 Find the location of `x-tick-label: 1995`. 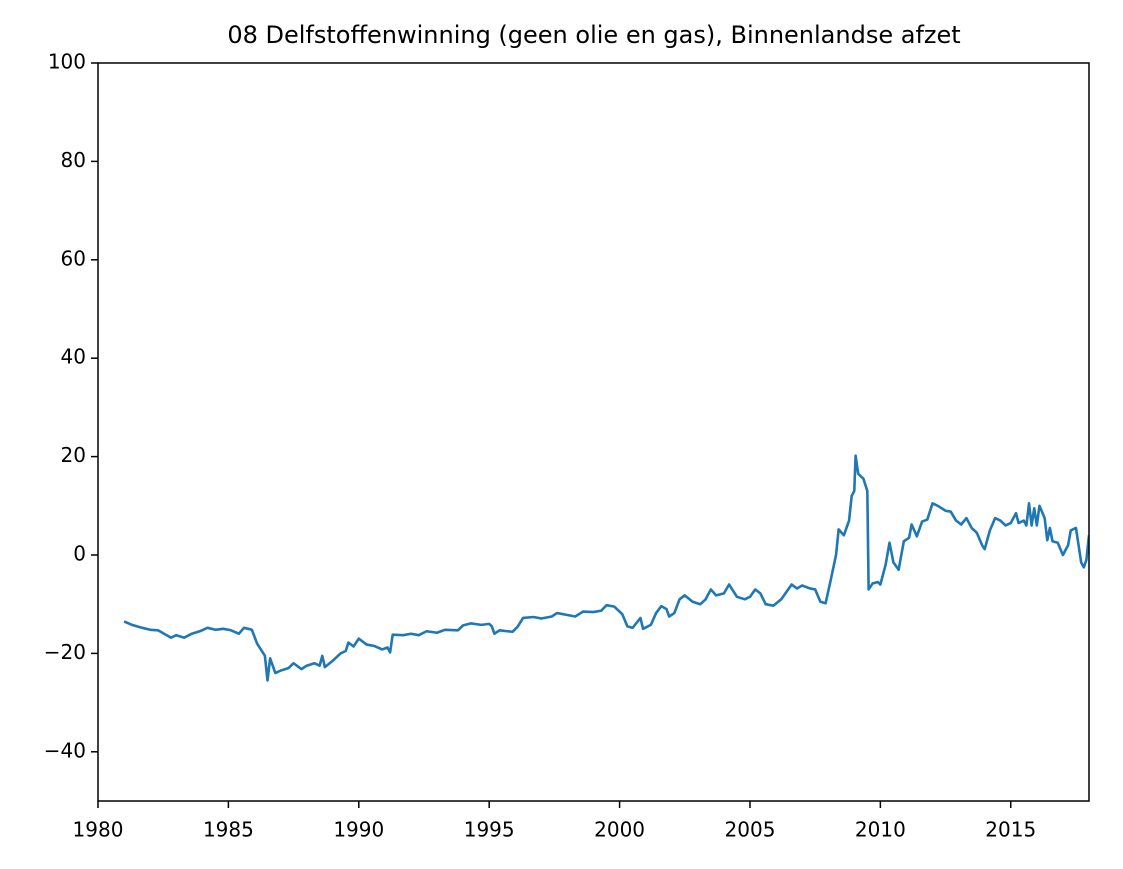

x-tick-label: 1995 is located at coordinates (489, 830).